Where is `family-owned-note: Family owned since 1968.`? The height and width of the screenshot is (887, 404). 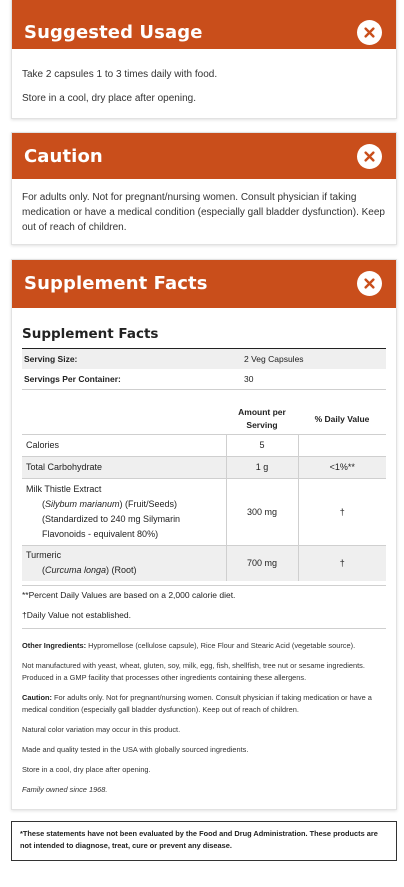 family-owned-note: Family owned since 1968. is located at coordinates (65, 789).